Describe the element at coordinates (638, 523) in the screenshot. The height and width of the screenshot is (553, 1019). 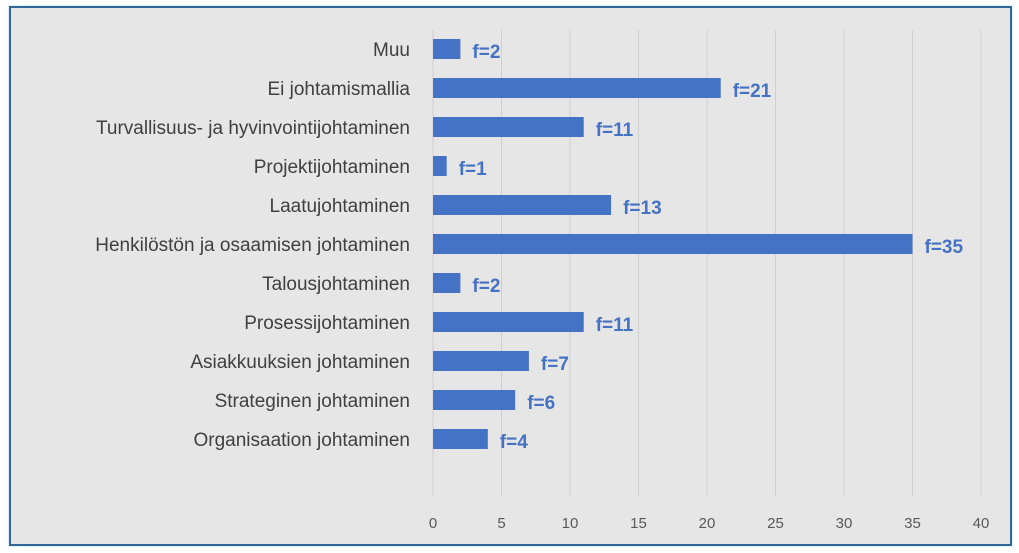
I see `x-tick-label: 15` at that location.